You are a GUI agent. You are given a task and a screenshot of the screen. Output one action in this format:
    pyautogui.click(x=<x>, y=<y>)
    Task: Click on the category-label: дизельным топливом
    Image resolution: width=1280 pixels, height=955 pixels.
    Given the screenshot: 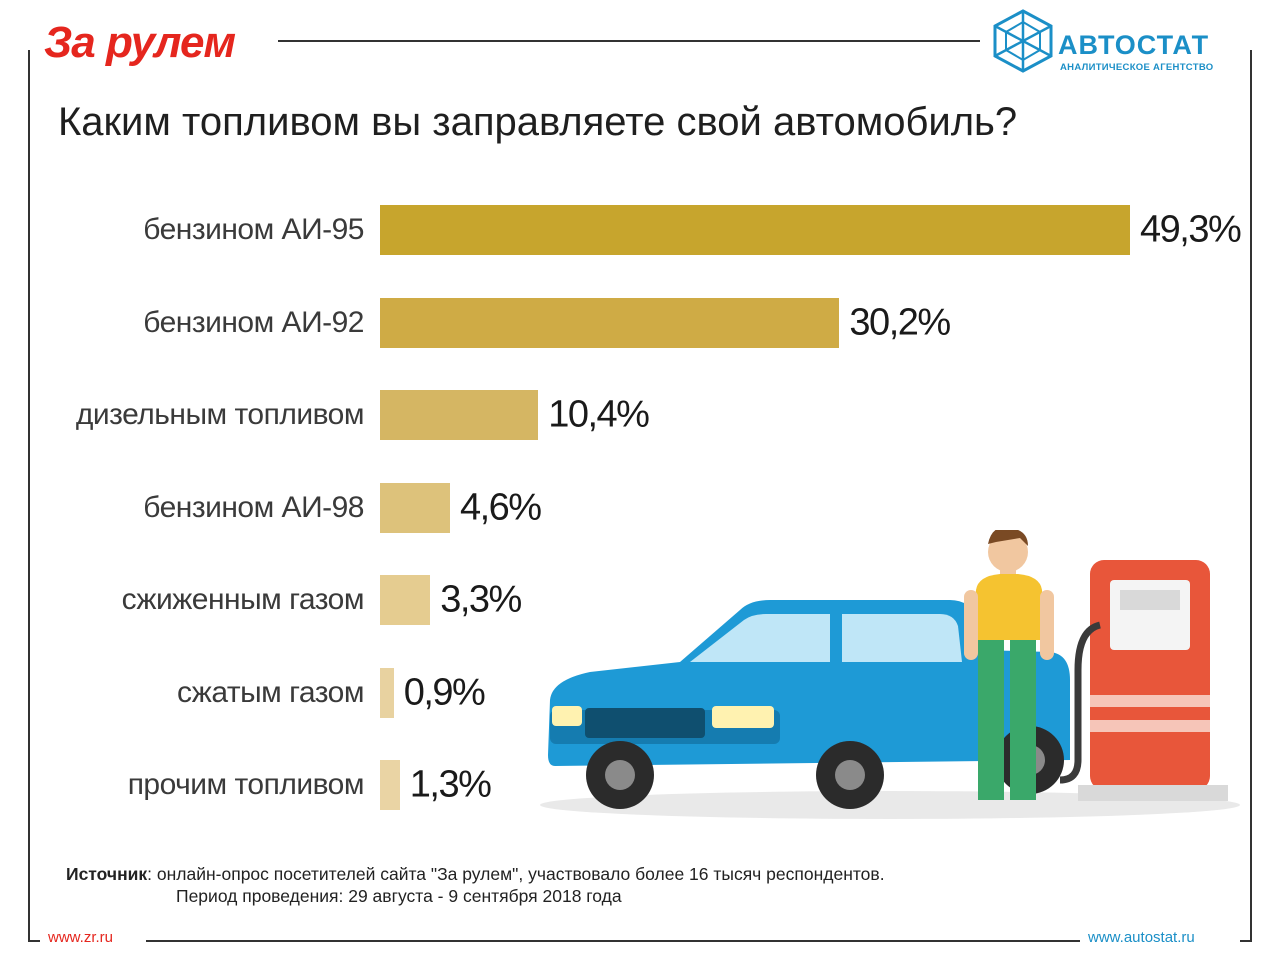 What is the action you would take?
    pyautogui.click(x=220, y=414)
    